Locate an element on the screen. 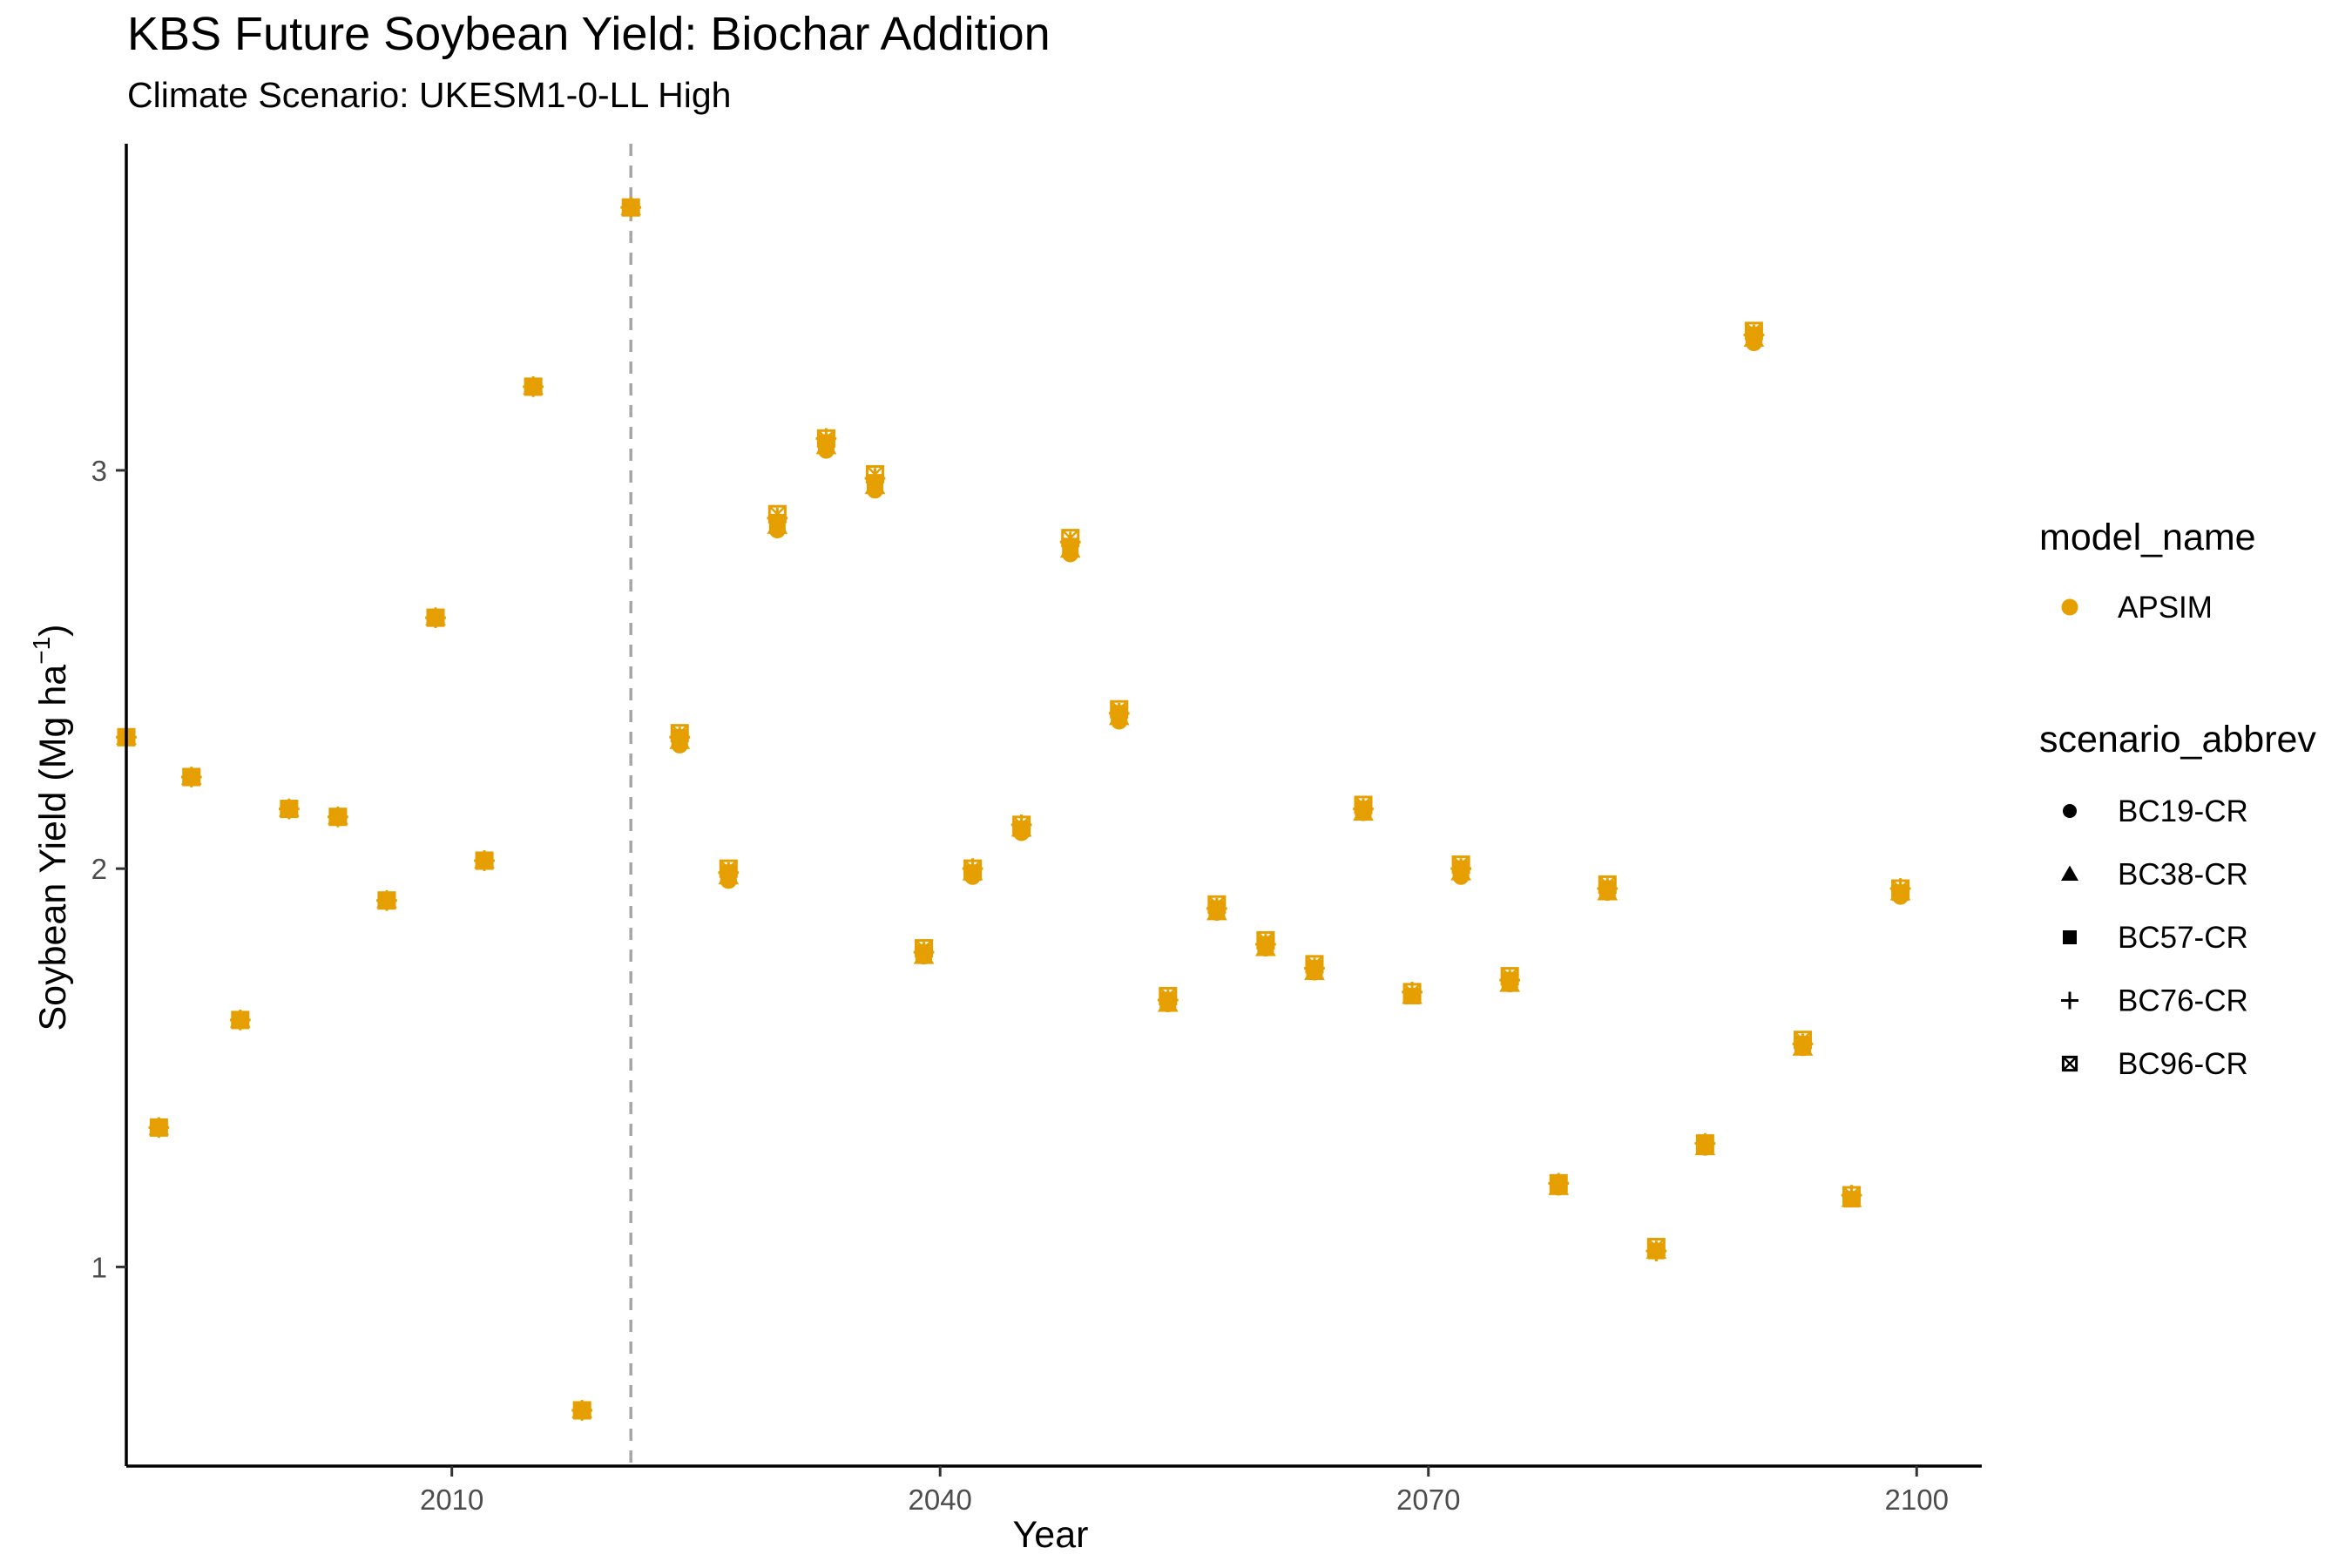 Image resolution: width=2352 pixels, height=1568 pixels. data-point-BC96-CR-2042 is located at coordinates (973, 869).